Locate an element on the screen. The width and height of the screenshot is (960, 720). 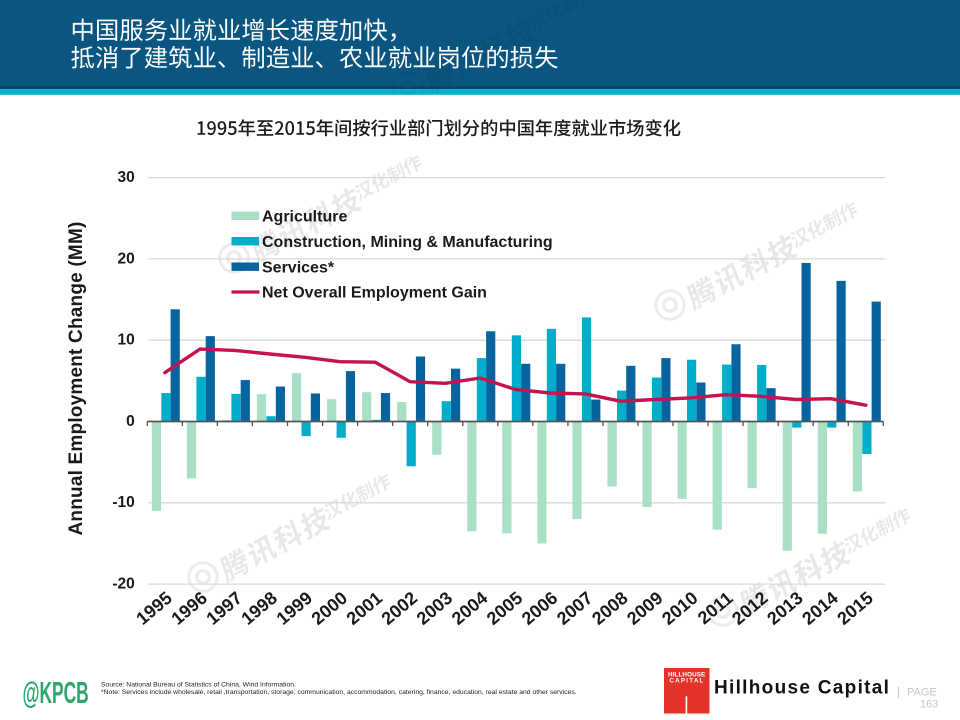
svg-text: @KPCB is located at coordinates (56, 693).